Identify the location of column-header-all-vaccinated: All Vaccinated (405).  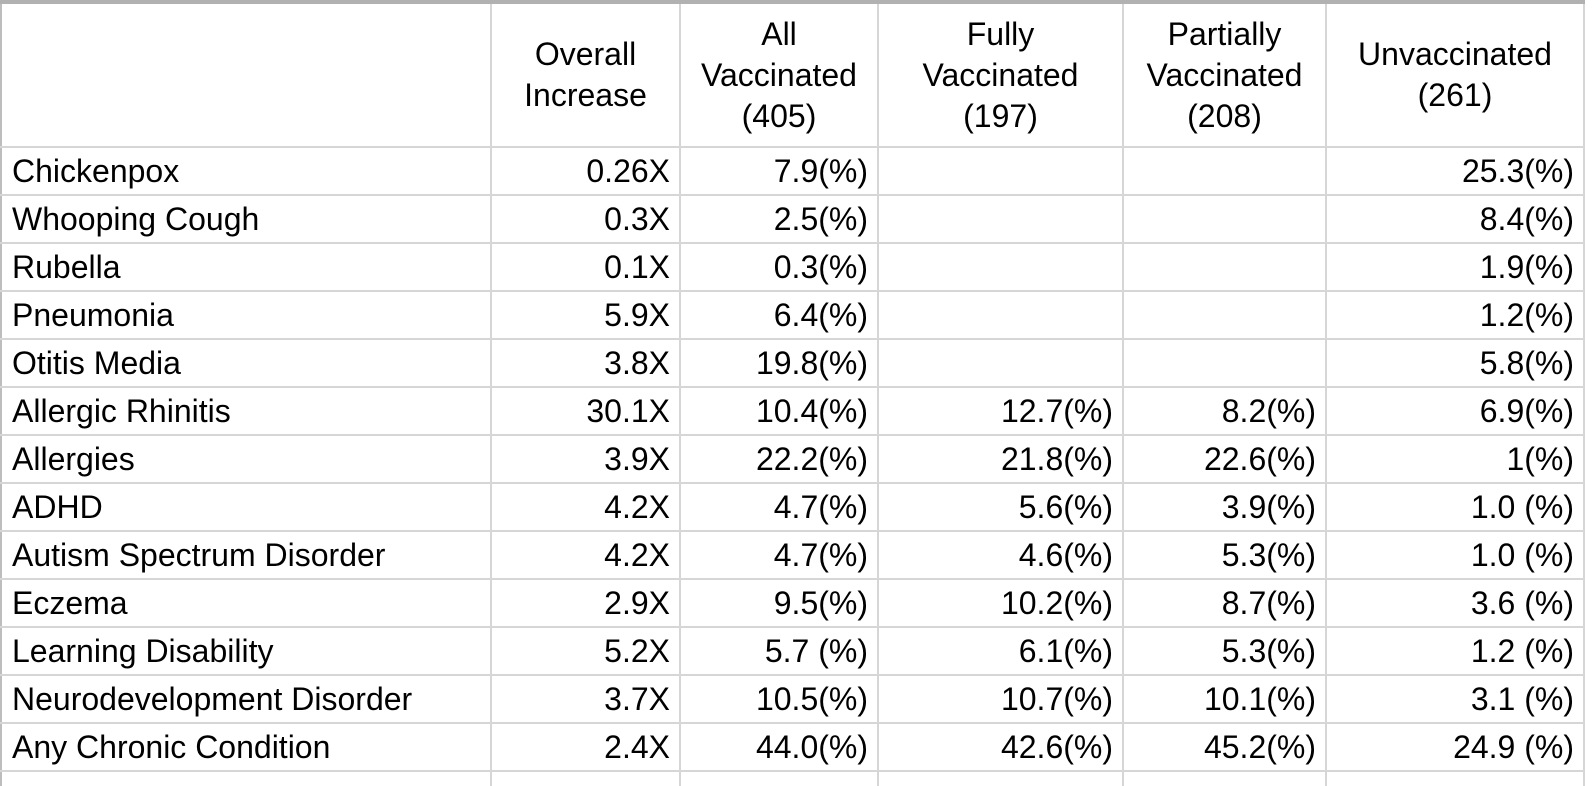
(779, 74).